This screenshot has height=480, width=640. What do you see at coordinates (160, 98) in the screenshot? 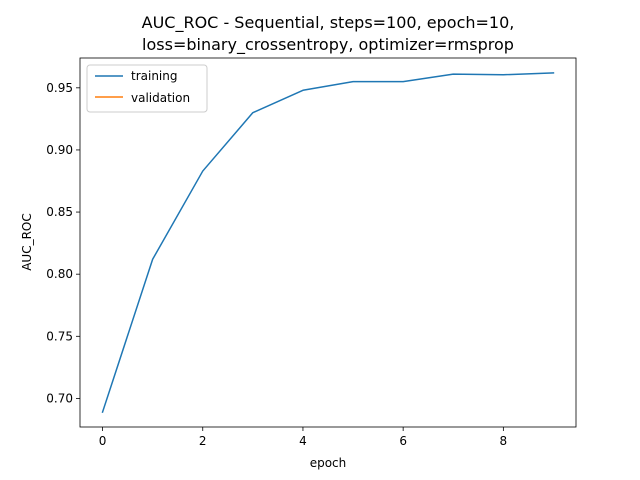
I see `legend-label-validation: validation` at bounding box center [160, 98].